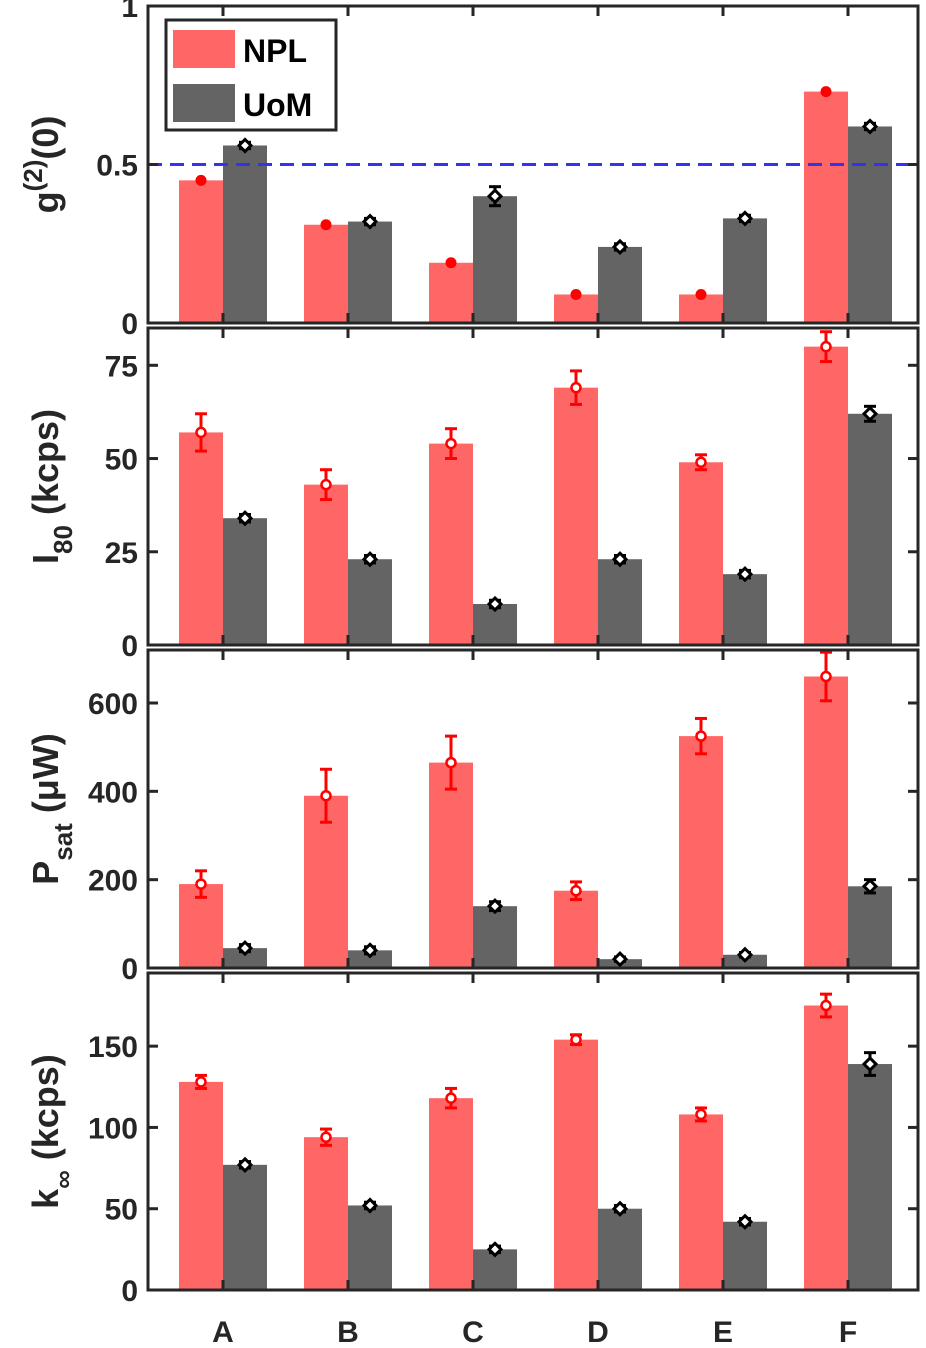  I want to click on xtick-label-C: C, so click(473, 1332).